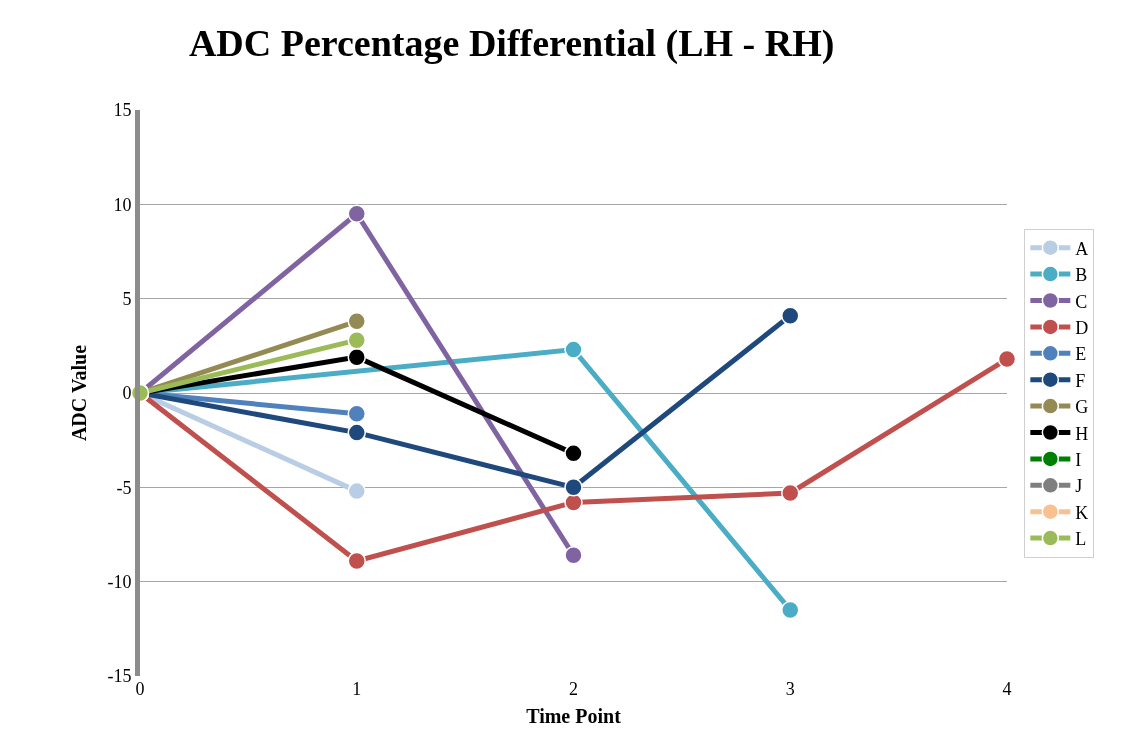  What do you see at coordinates (1081, 275) in the screenshot?
I see `legend-label: B` at bounding box center [1081, 275].